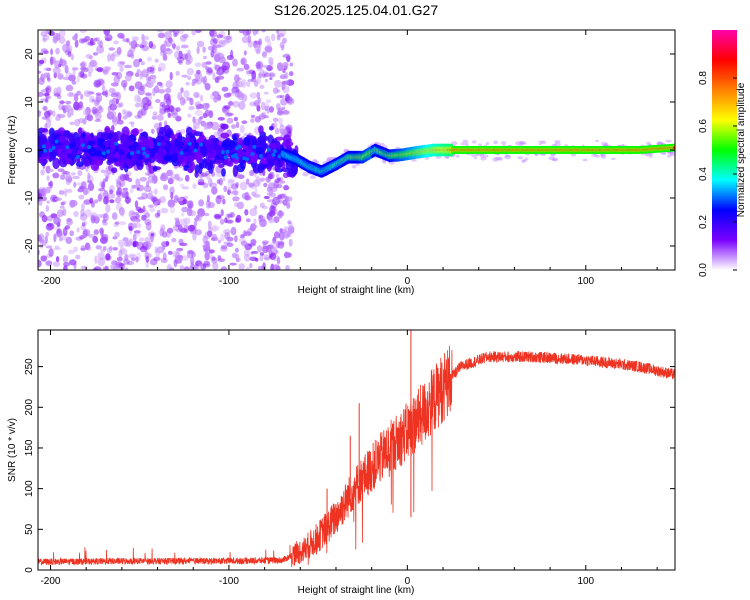  Describe the element at coordinates (29, 529) in the screenshot. I see `snr-y-tick-label: 50` at that location.